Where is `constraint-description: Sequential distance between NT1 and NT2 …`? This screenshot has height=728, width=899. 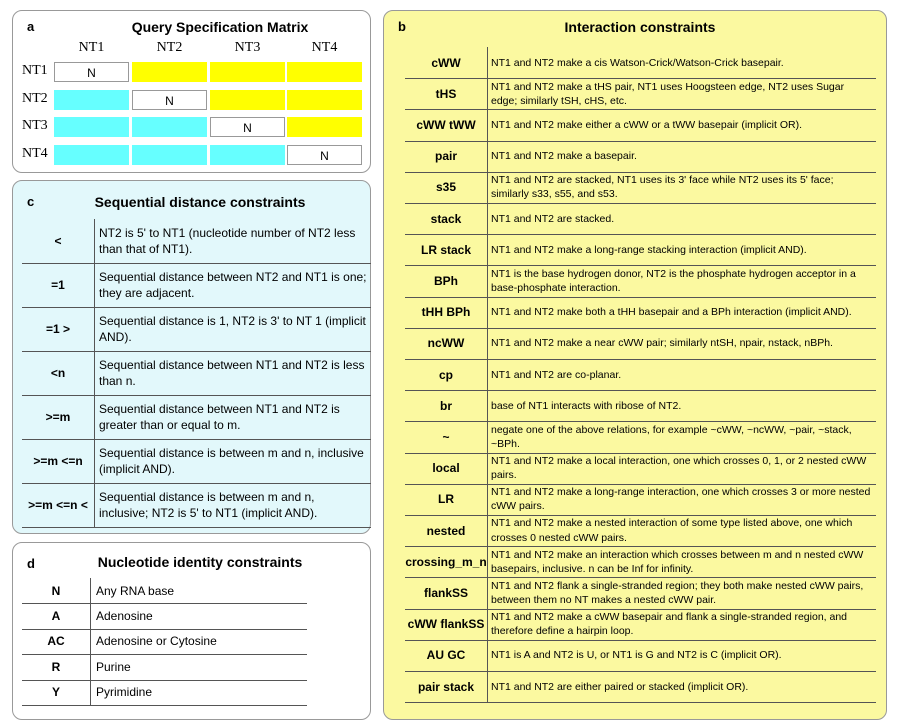
constraint-description: Sequential distance between NT1 and NT2 … is located at coordinates (232, 372).